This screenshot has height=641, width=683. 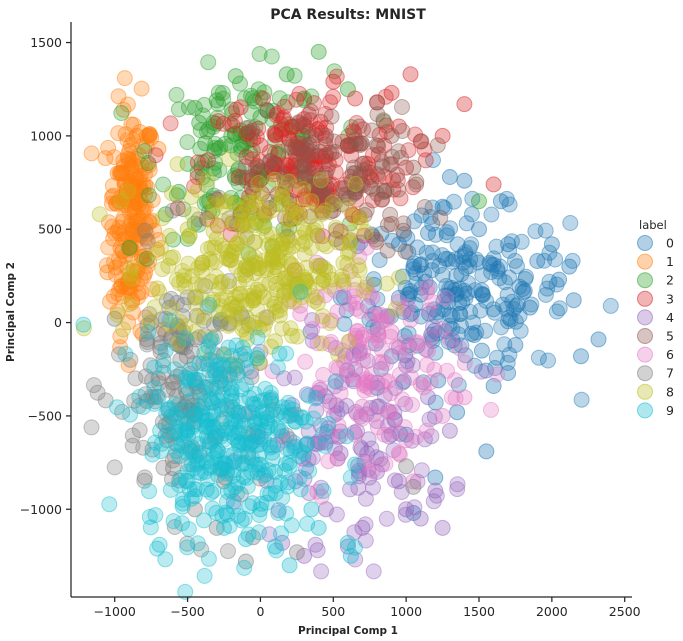 What do you see at coordinates (260, 611) in the screenshot?
I see `x-tick-label: 0` at bounding box center [260, 611].